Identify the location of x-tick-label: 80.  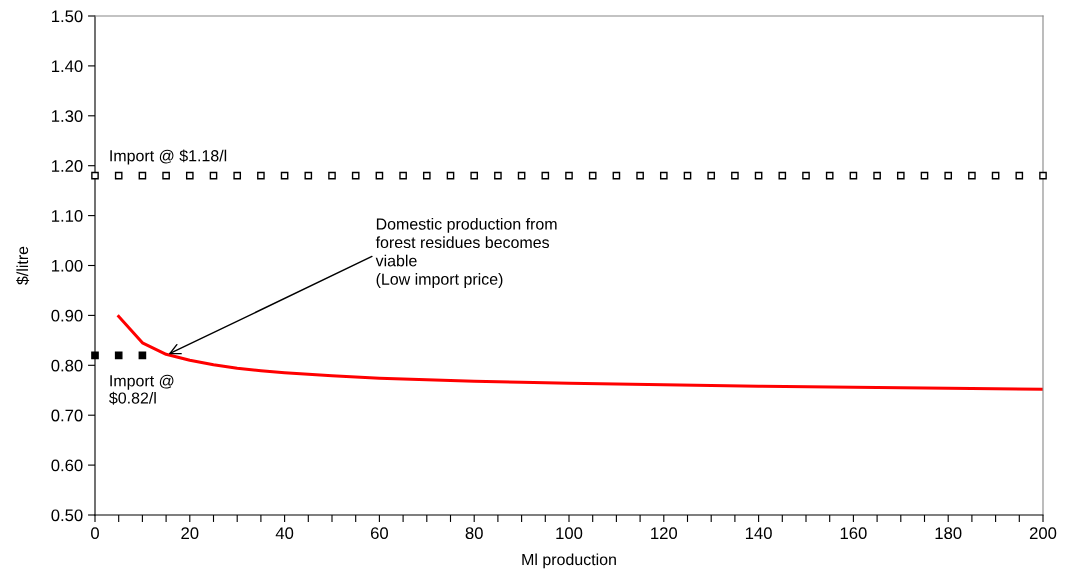
(474, 533).